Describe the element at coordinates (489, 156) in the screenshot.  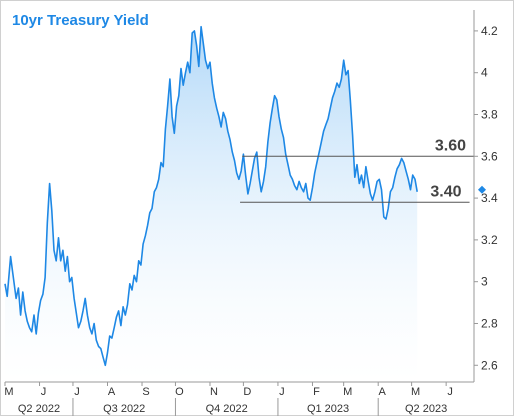
I see `y-tick-label: 3.6` at that location.